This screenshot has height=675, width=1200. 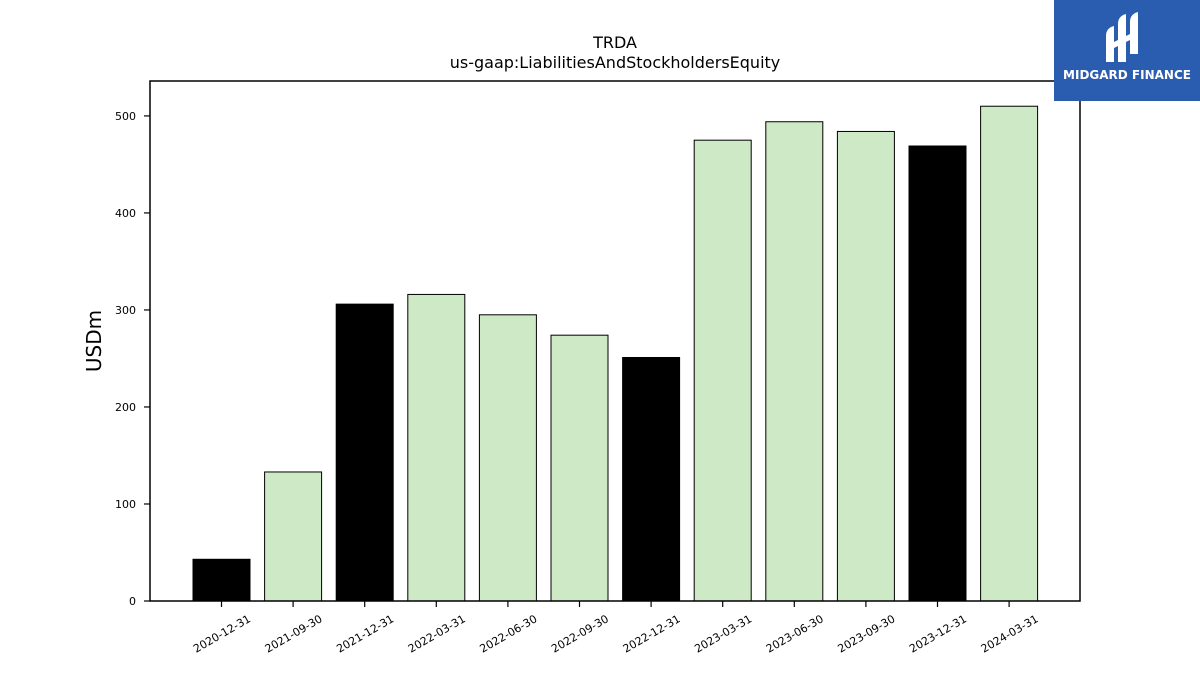 What do you see at coordinates (94, 341) in the screenshot?
I see `y-axis-label: USDm` at bounding box center [94, 341].